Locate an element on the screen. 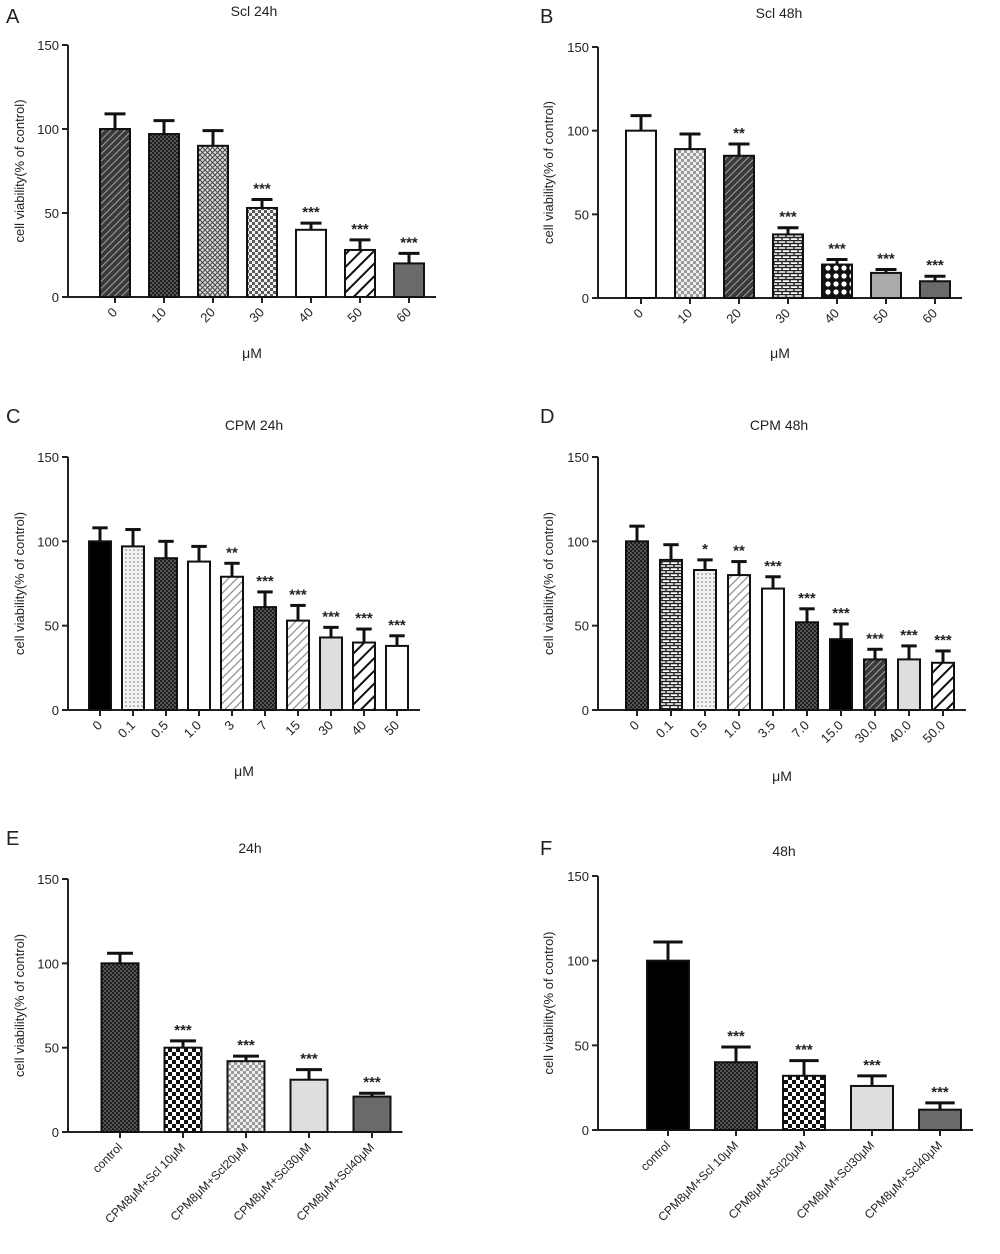 The height and width of the screenshot is (1254, 1000). x-tick-label: 3.5 is located at coordinates (766, 729).